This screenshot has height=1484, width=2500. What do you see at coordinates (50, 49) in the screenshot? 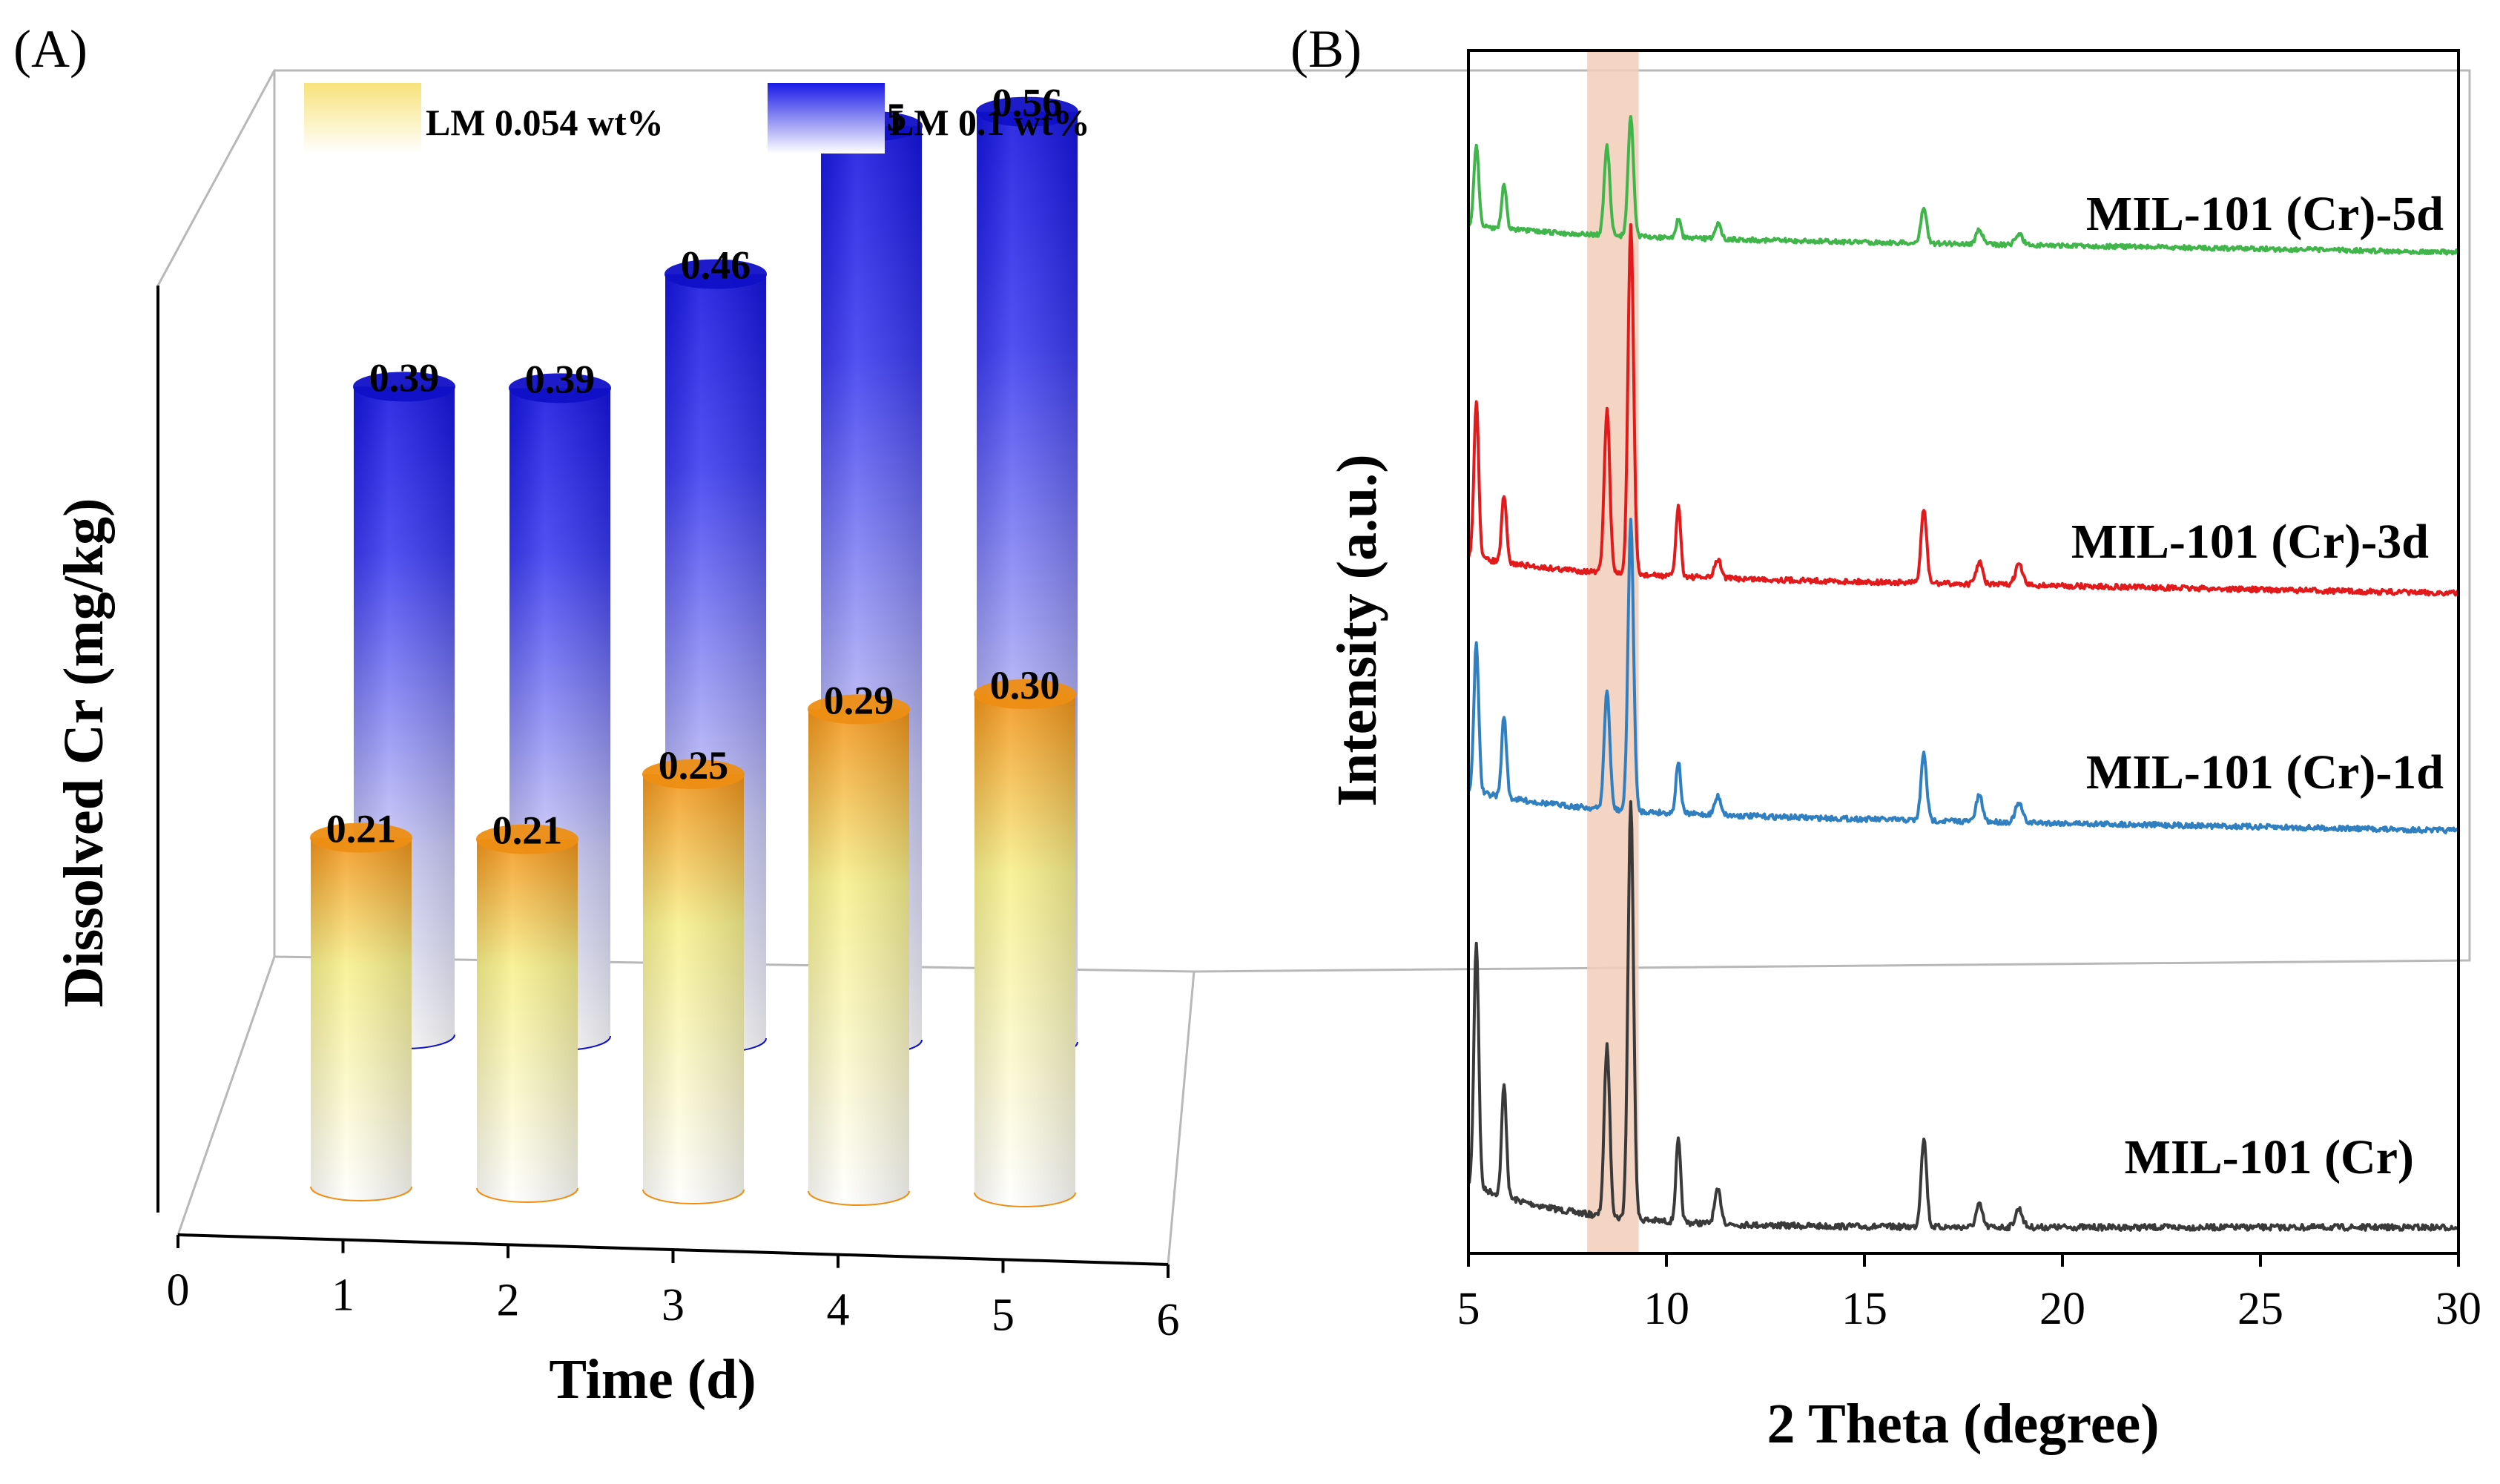
I see `panel-a-label: (A)` at bounding box center [50, 49].